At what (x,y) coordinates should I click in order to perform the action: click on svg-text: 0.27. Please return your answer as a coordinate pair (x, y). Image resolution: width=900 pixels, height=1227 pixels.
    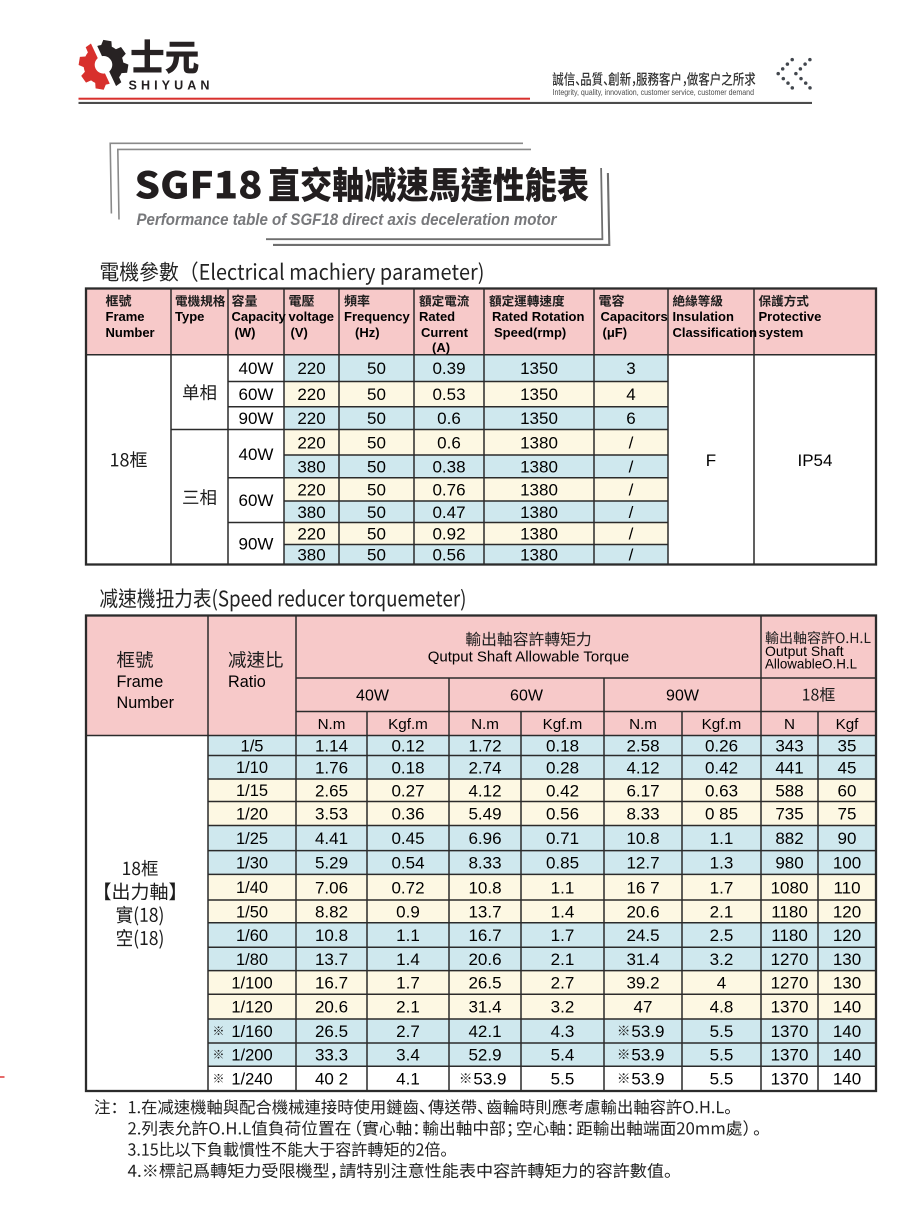
    Looking at the image, I should click on (407, 790).